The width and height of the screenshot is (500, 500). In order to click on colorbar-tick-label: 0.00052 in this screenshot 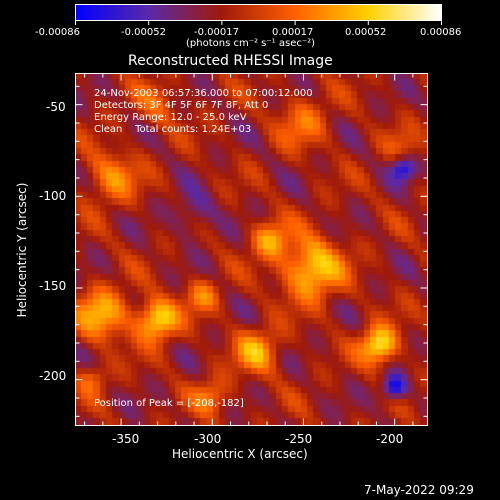, I will do `click(366, 32)`.